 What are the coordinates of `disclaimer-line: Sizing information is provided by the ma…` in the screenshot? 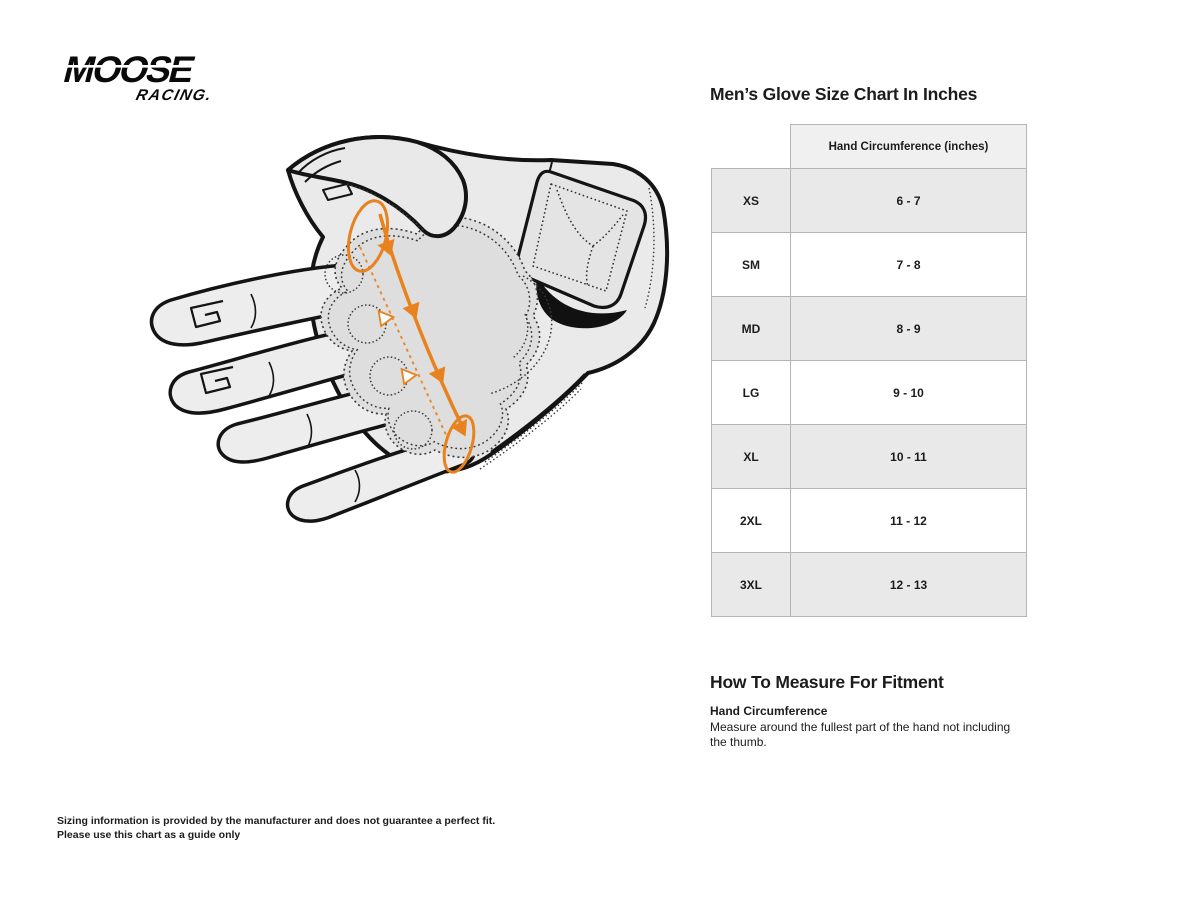 It's located at (276, 821).